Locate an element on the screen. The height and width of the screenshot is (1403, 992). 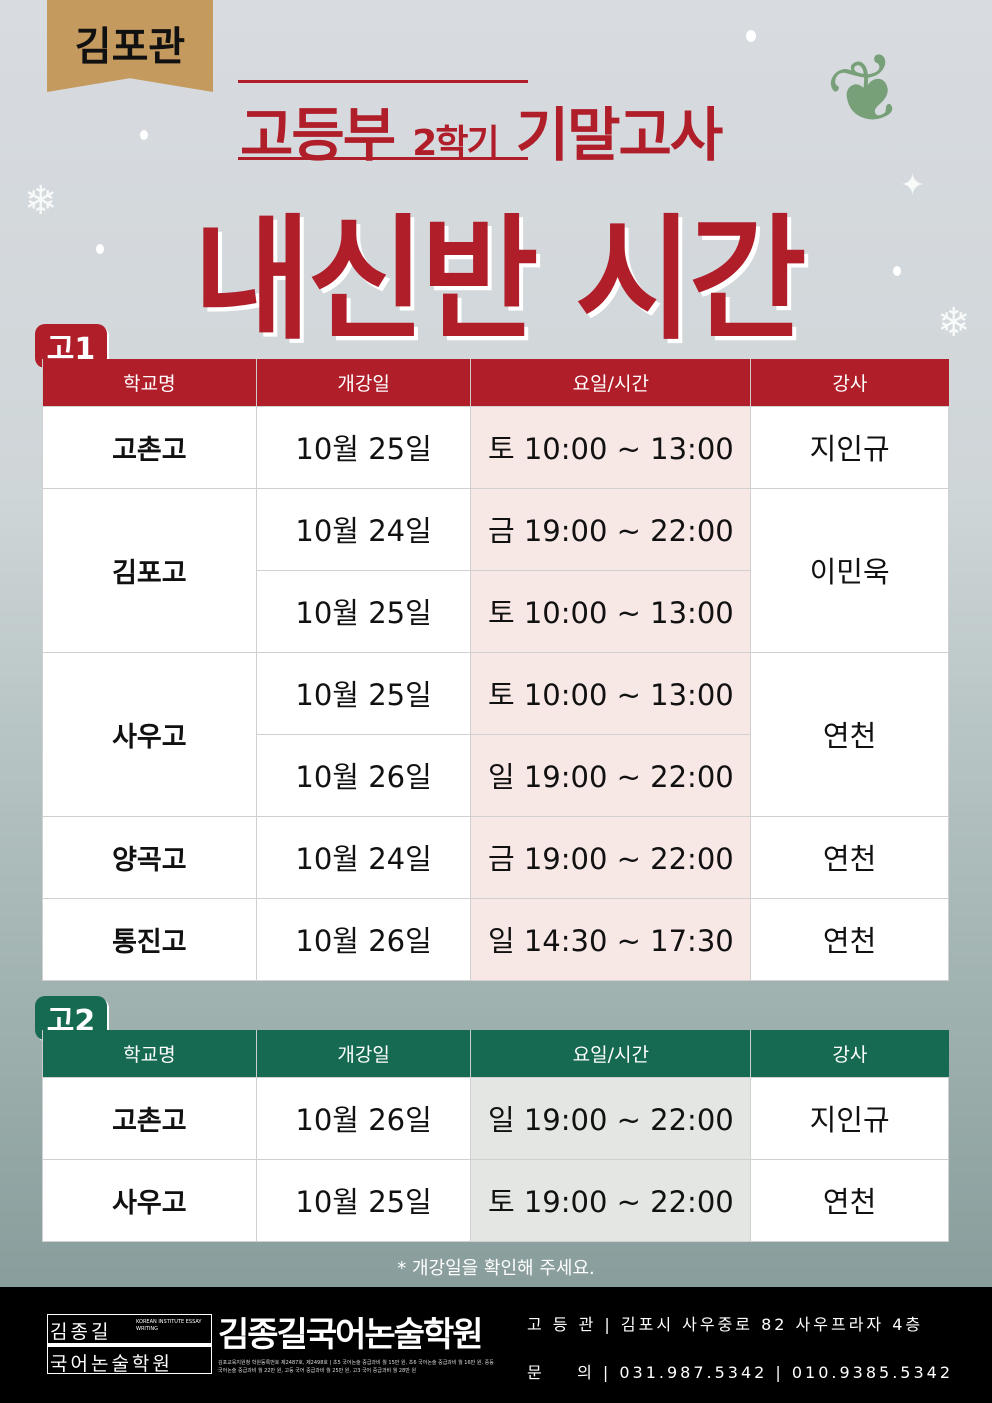
school-name: 통진고 is located at coordinates (149, 939).